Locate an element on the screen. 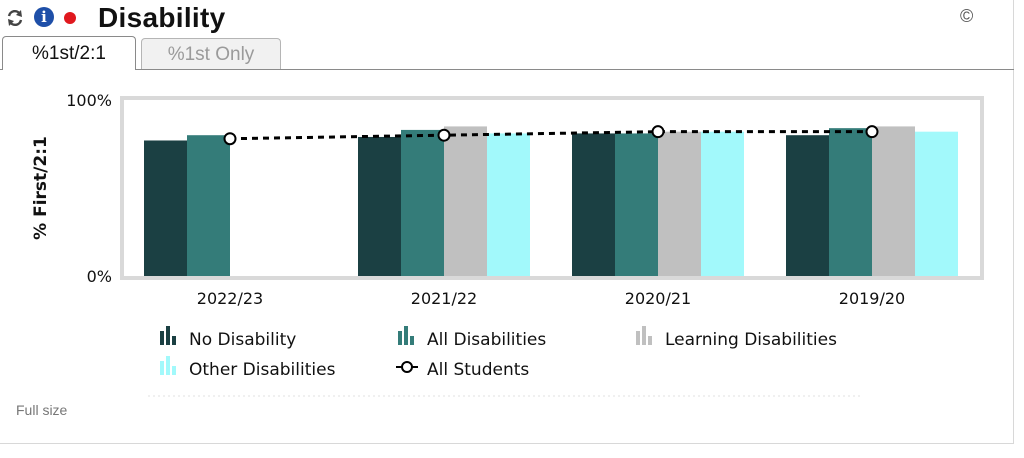  x-tick-label: 2022/23 is located at coordinates (230, 298).